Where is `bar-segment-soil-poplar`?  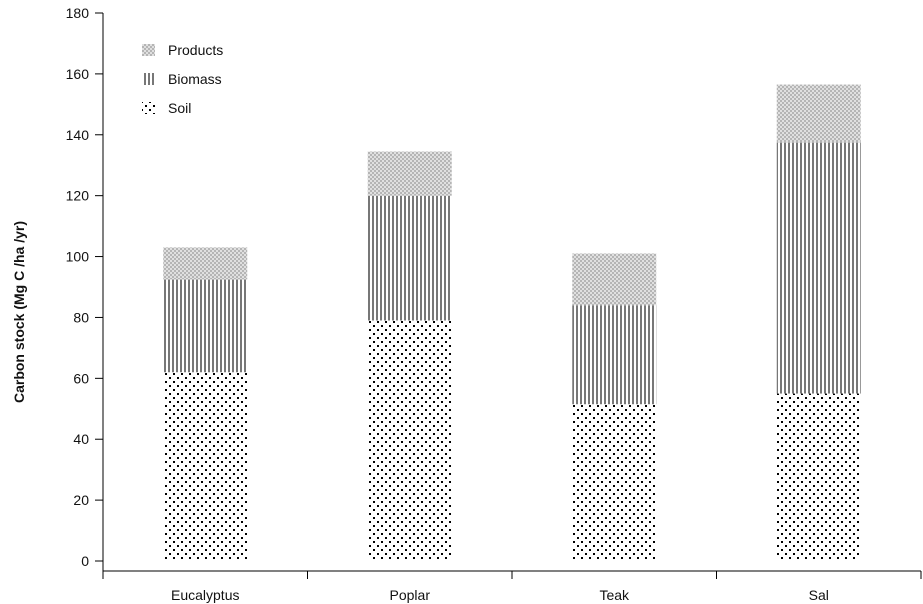
bar-segment-soil-poplar is located at coordinates (409, 440).